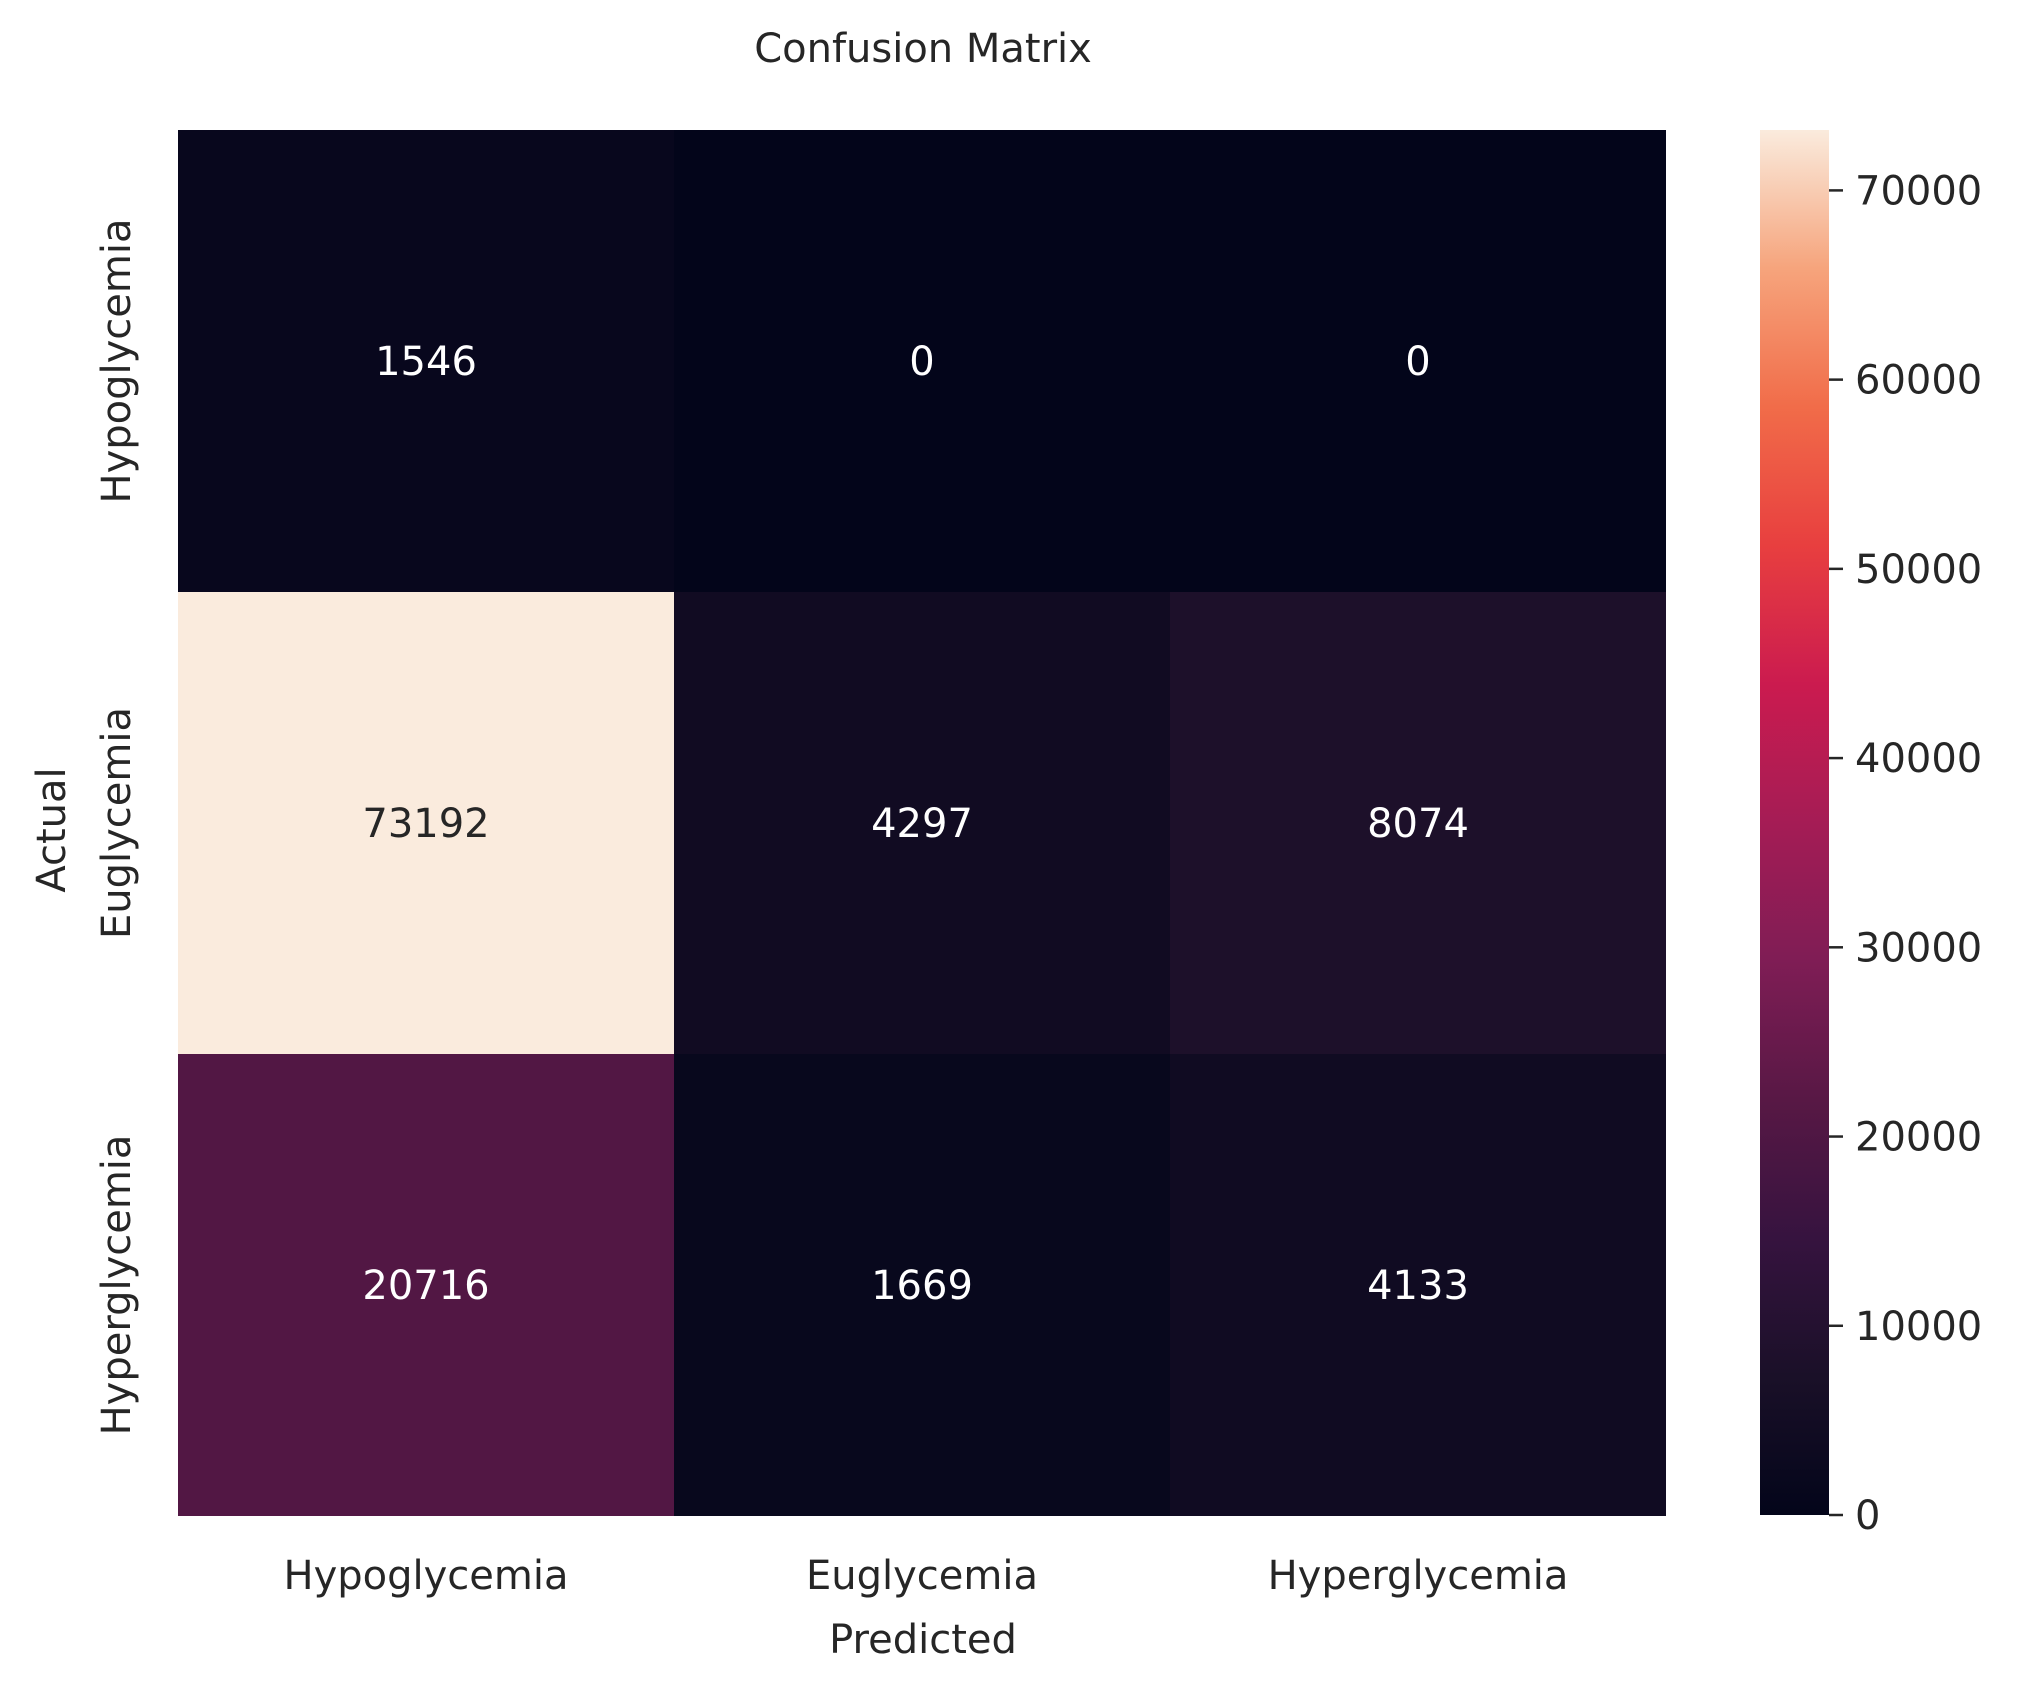  What do you see at coordinates (1794, 822) in the screenshot?
I see `colorbar` at bounding box center [1794, 822].